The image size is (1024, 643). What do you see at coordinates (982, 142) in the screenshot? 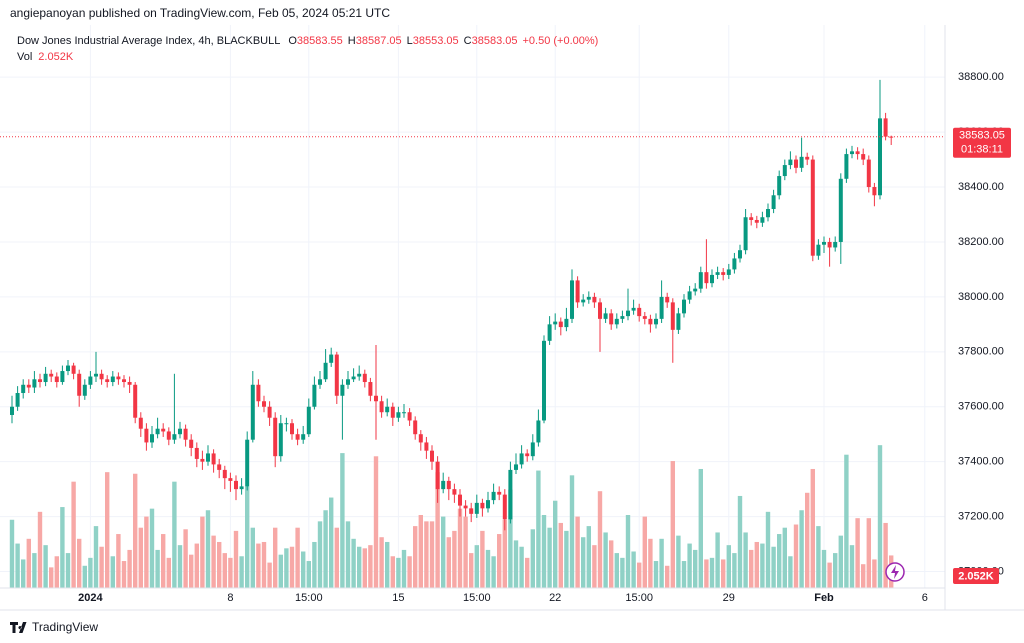
I see `last-price-box` at bounding box center [982, 142].